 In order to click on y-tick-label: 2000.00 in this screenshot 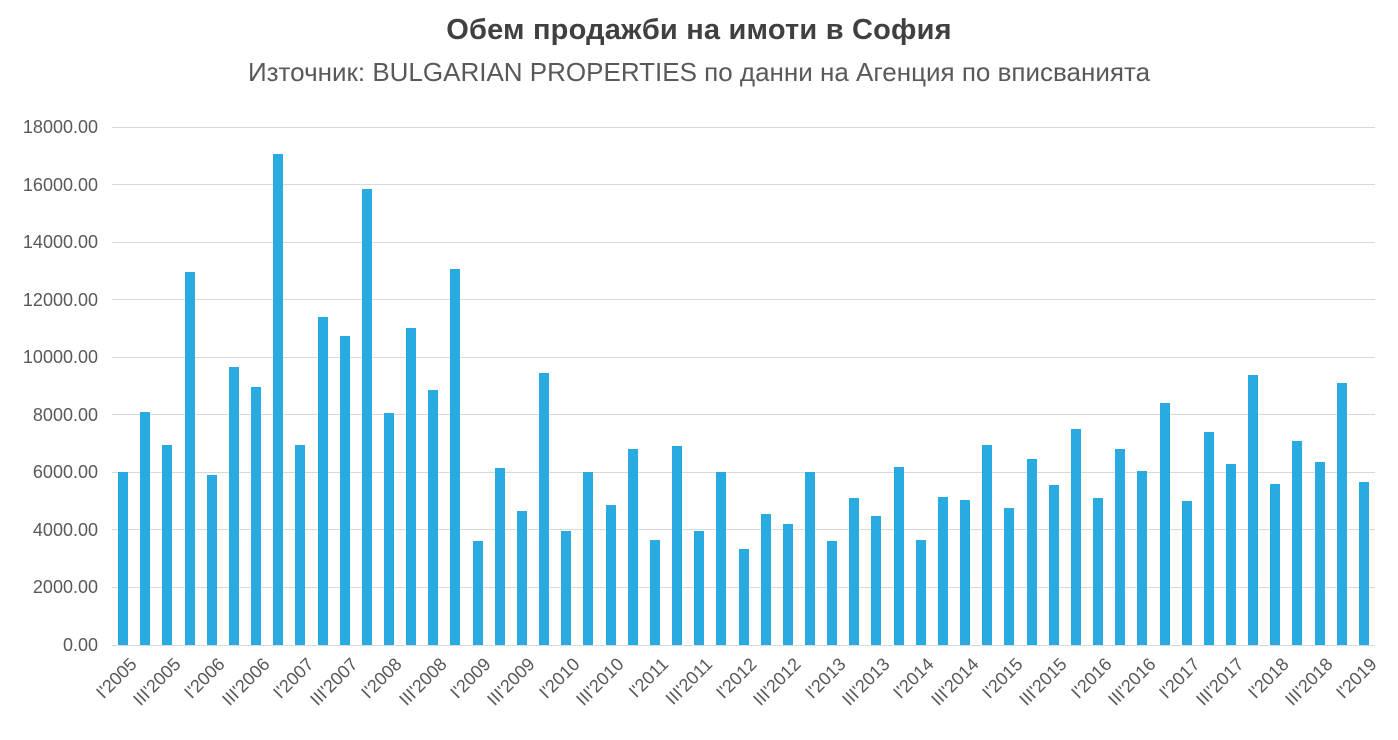, I will do `click(65, 587)`.